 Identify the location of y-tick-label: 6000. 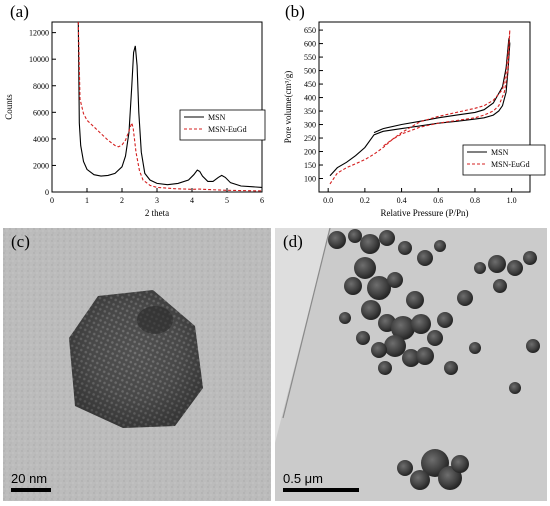
(41, 112).